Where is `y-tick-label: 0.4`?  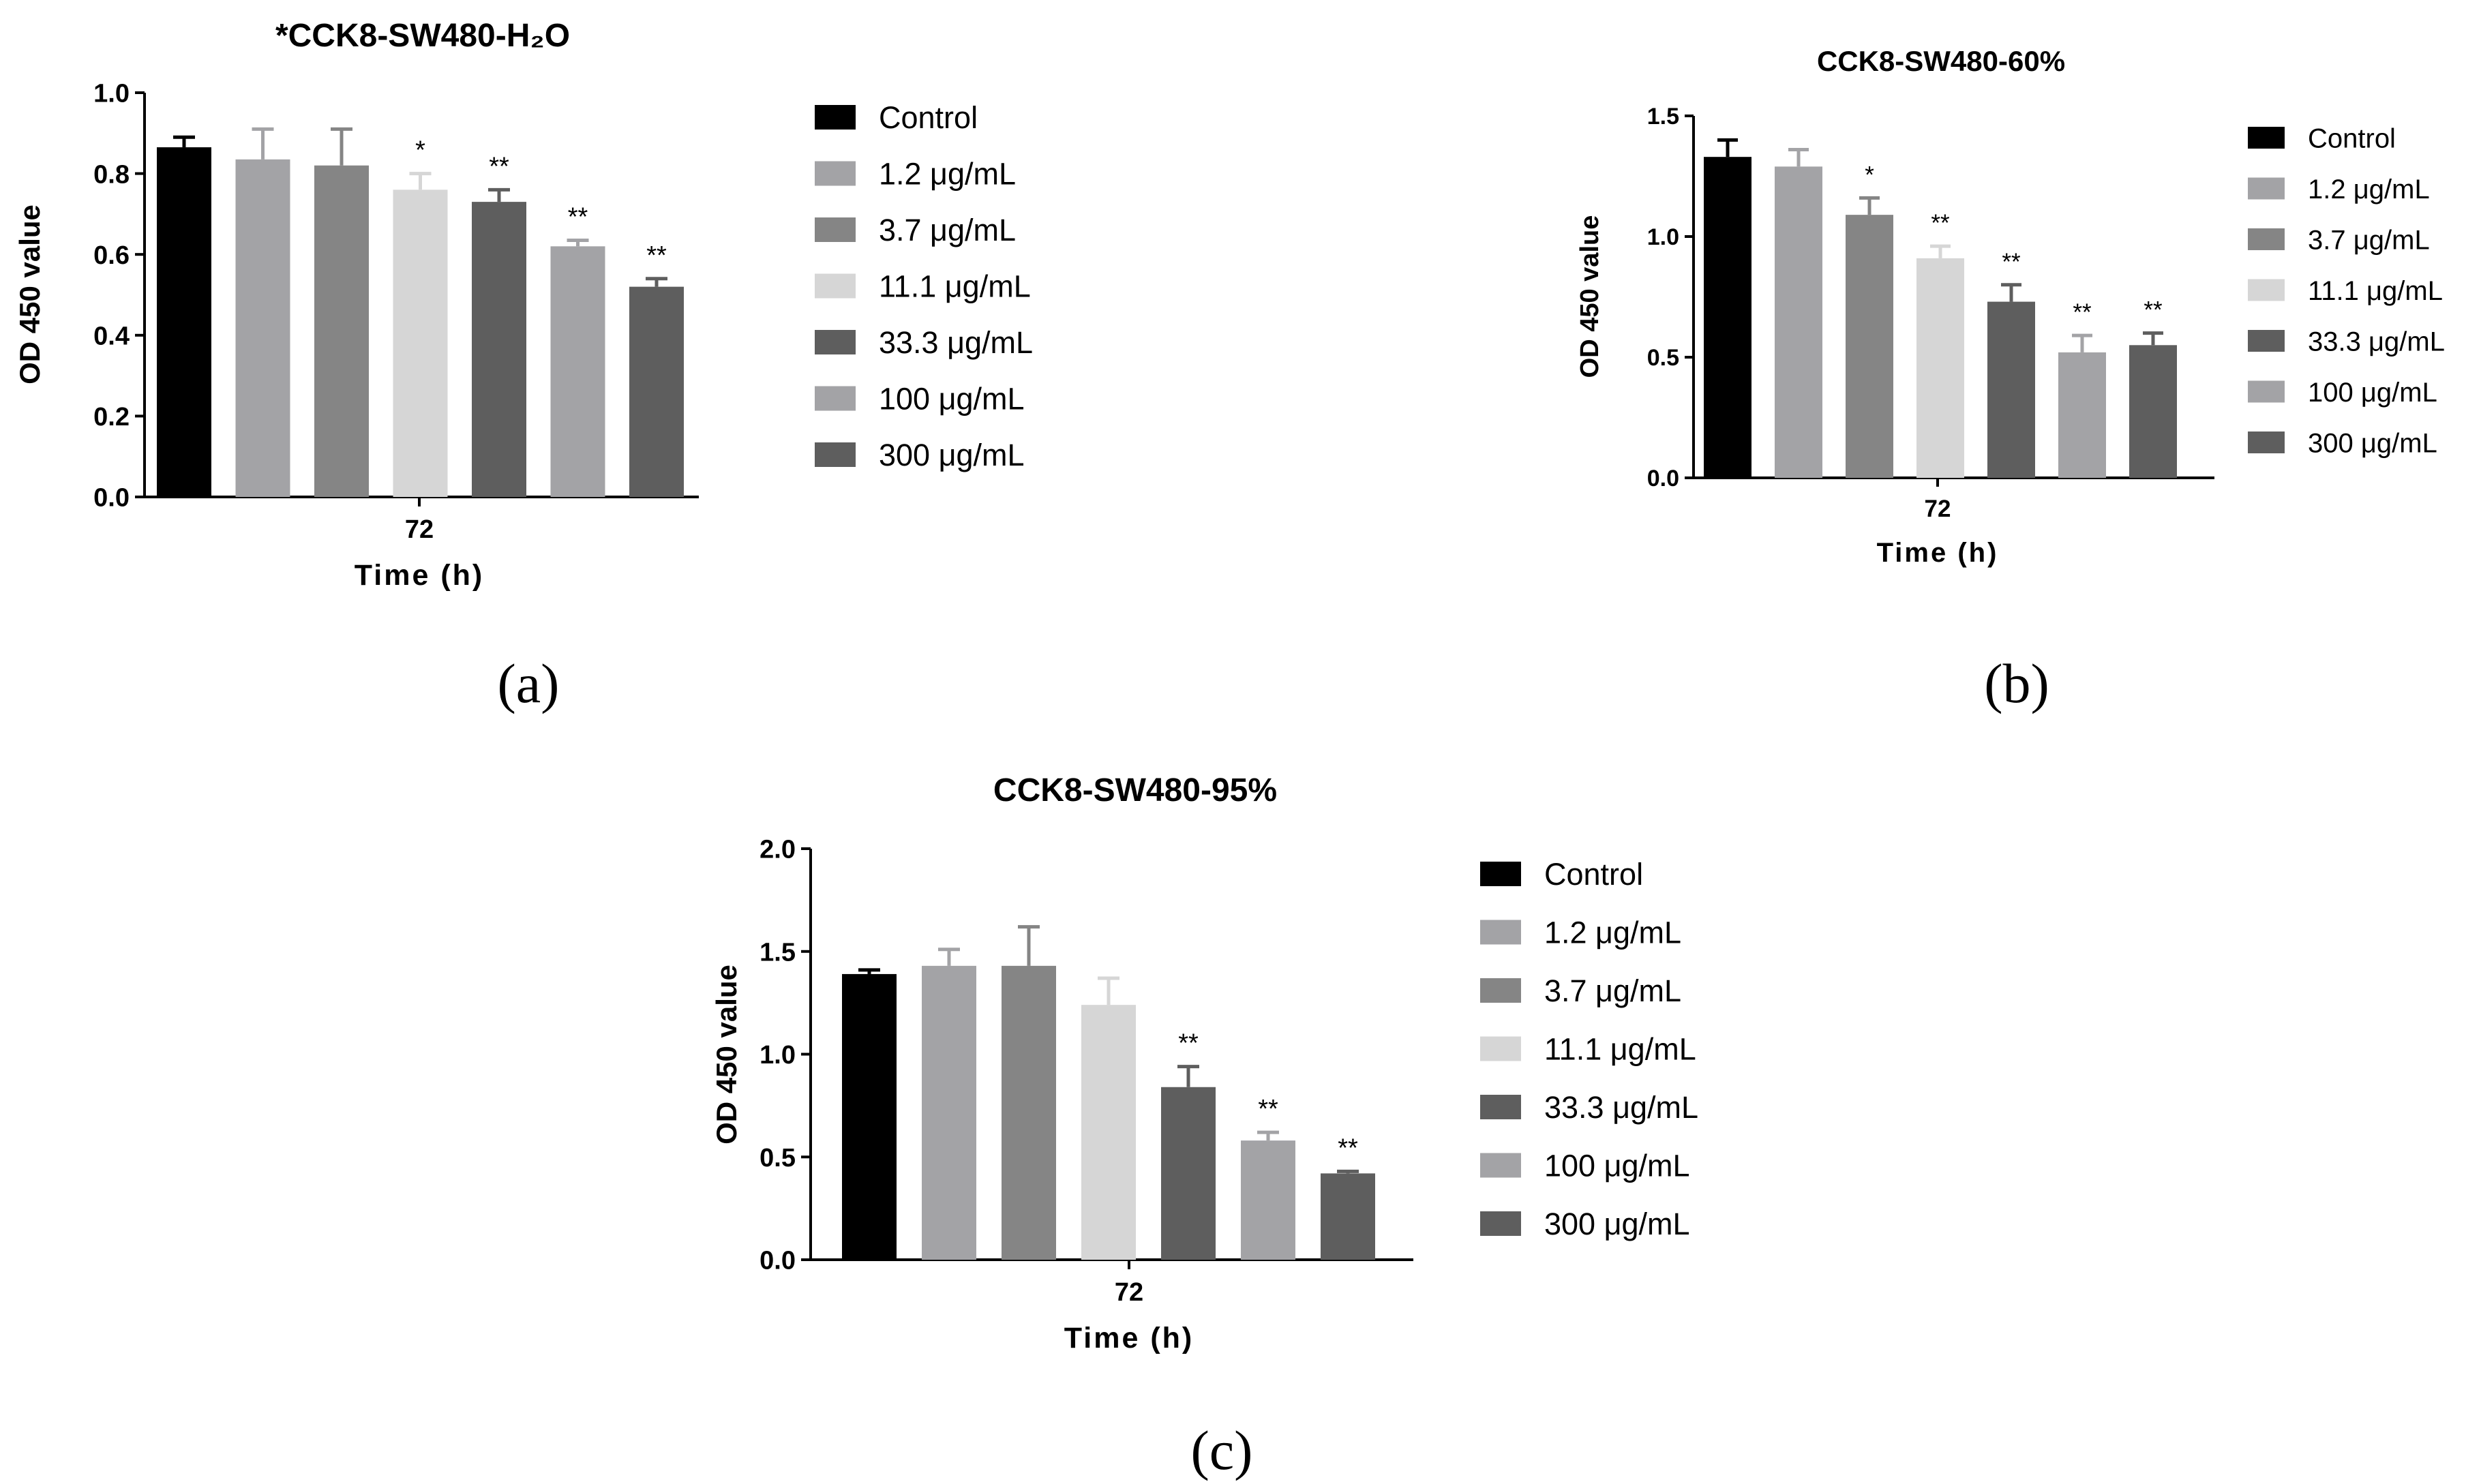 y-tick-label: 0.4 is located at coordinates (112, 336).